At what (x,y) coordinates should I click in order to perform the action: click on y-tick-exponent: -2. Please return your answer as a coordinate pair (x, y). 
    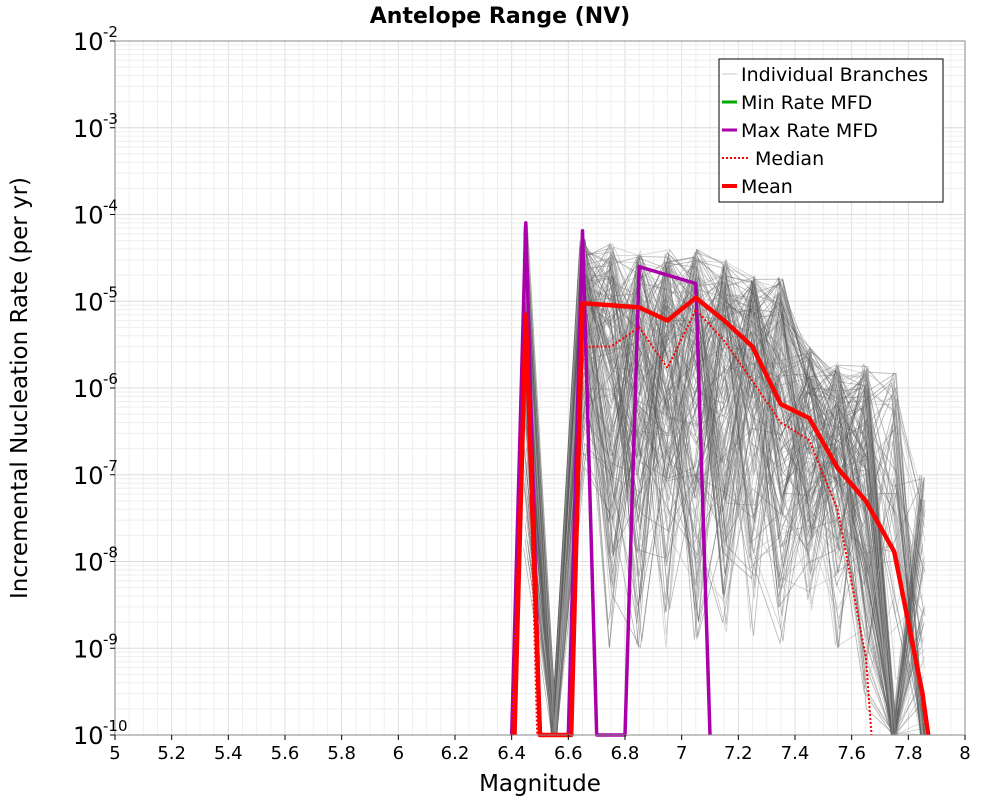
    Looking at the image, I should click on (110, 32).